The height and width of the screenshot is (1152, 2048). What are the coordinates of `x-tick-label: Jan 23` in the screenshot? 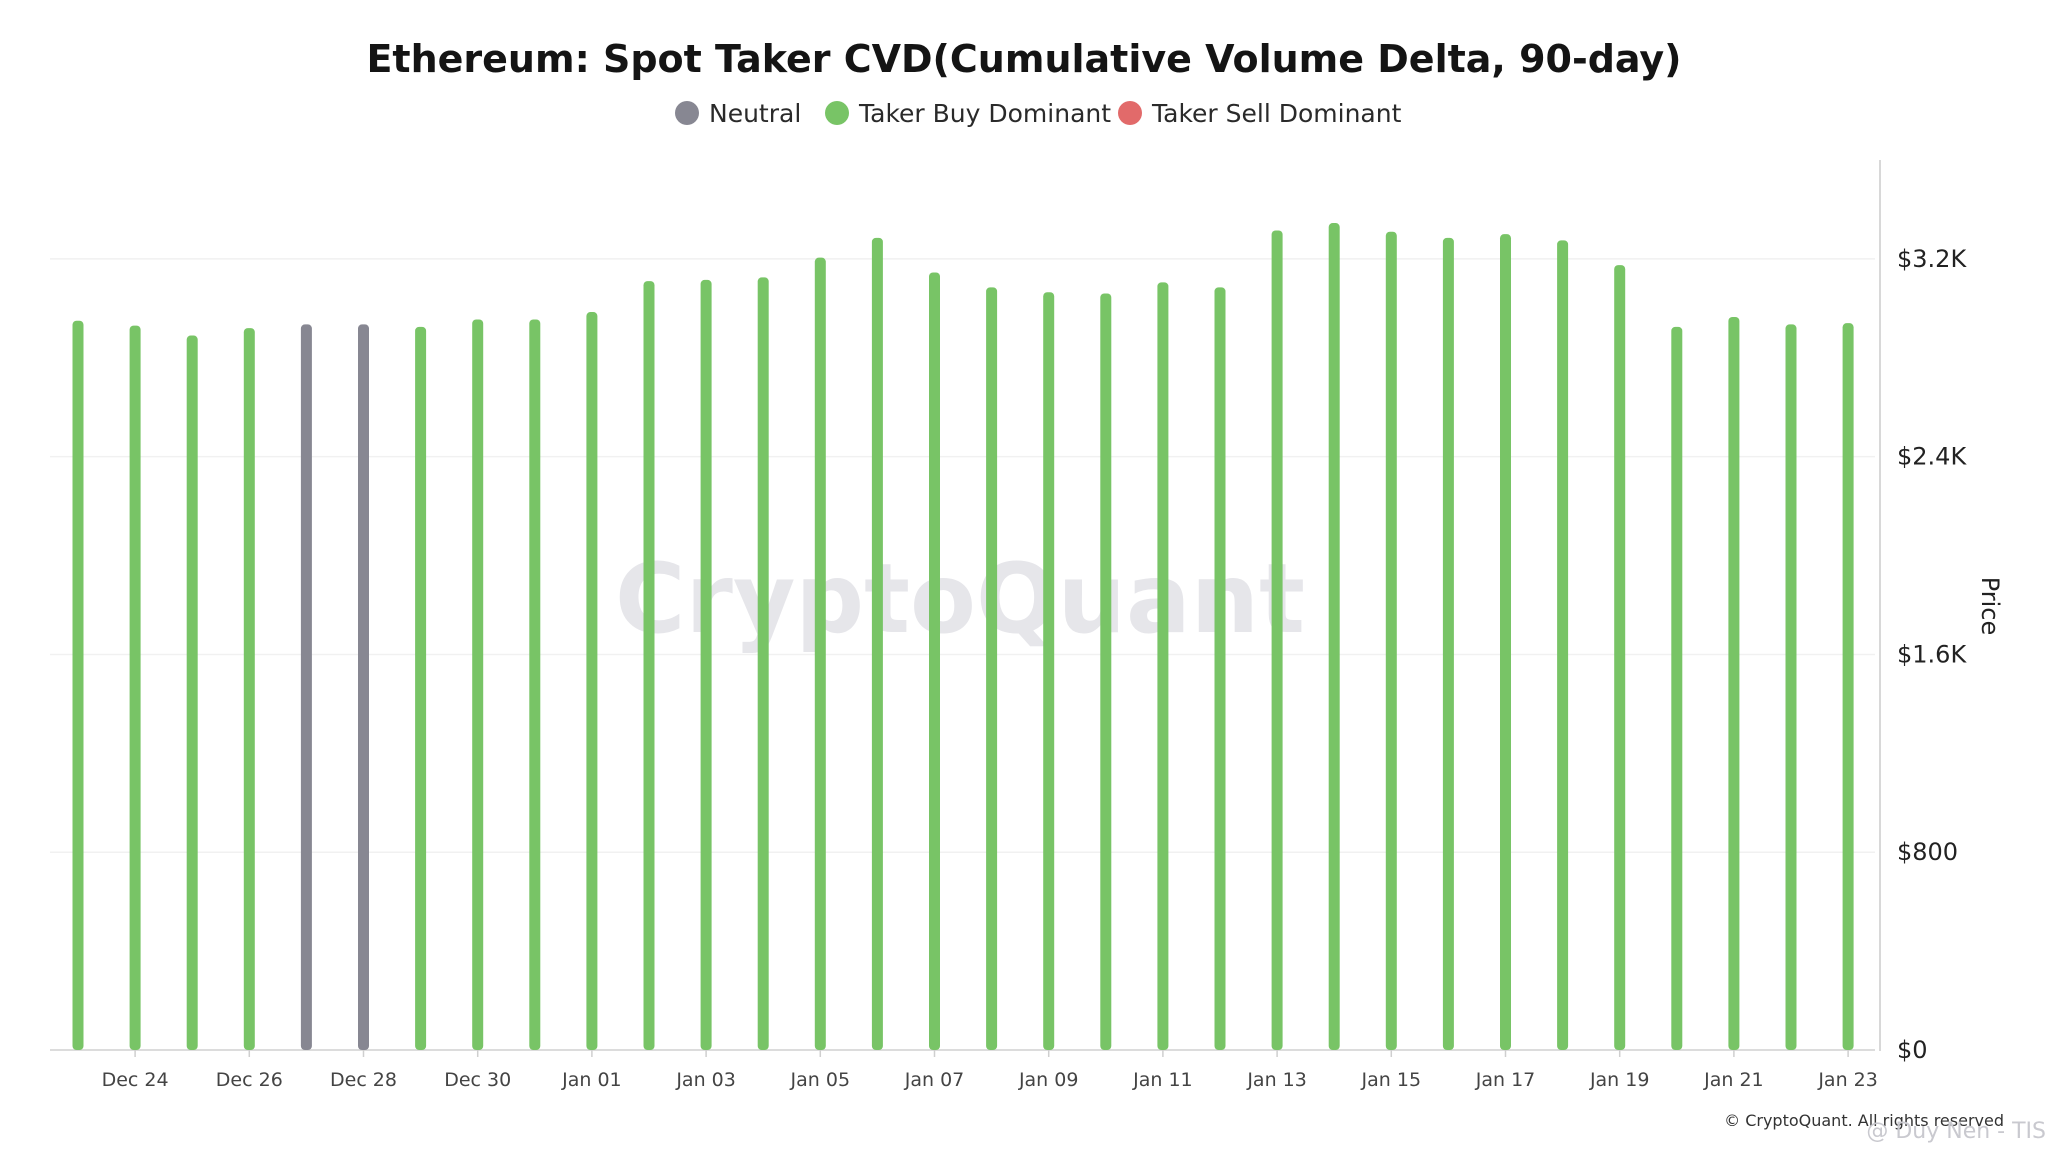 It's located at (1847, 1080).